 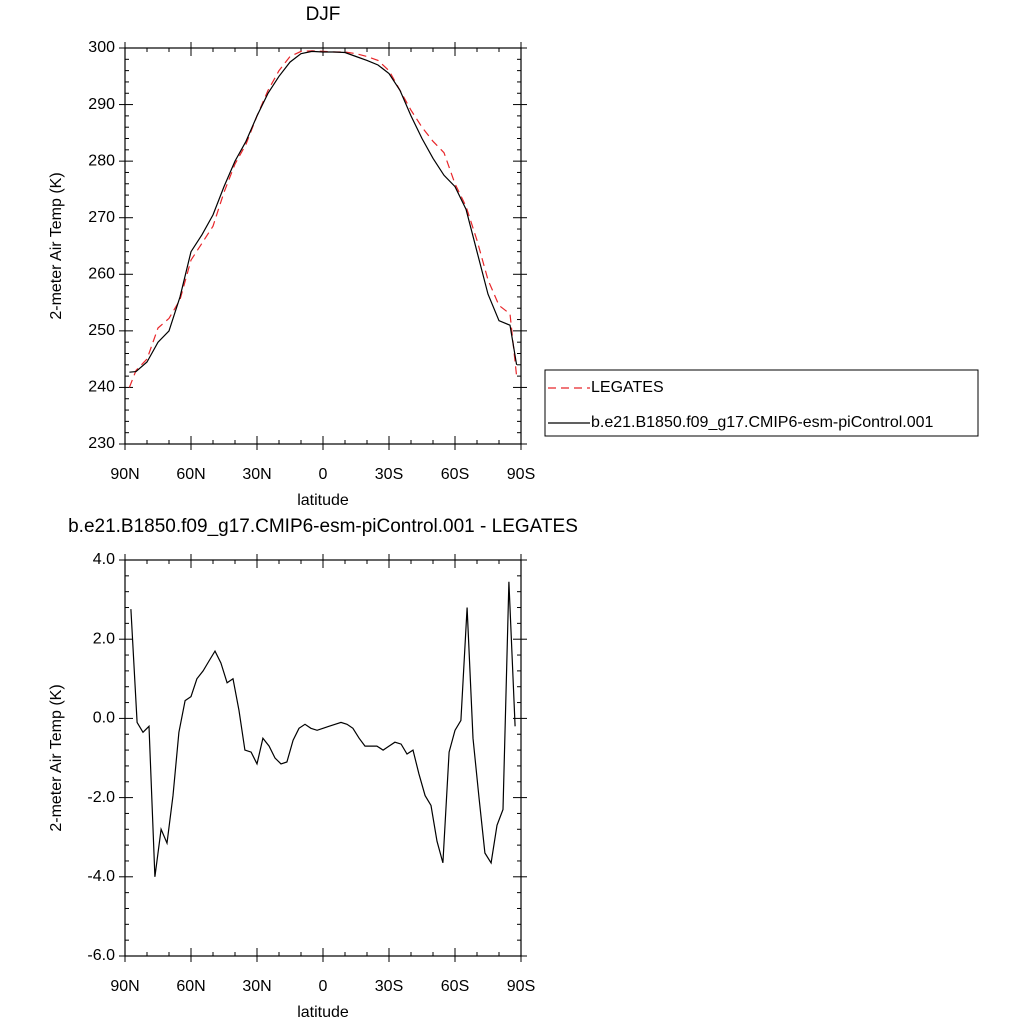 What do you see at coordinates (101, 217) in the screenshot?
I see `y-tick-label: 270` at bounding box center [101, 217].